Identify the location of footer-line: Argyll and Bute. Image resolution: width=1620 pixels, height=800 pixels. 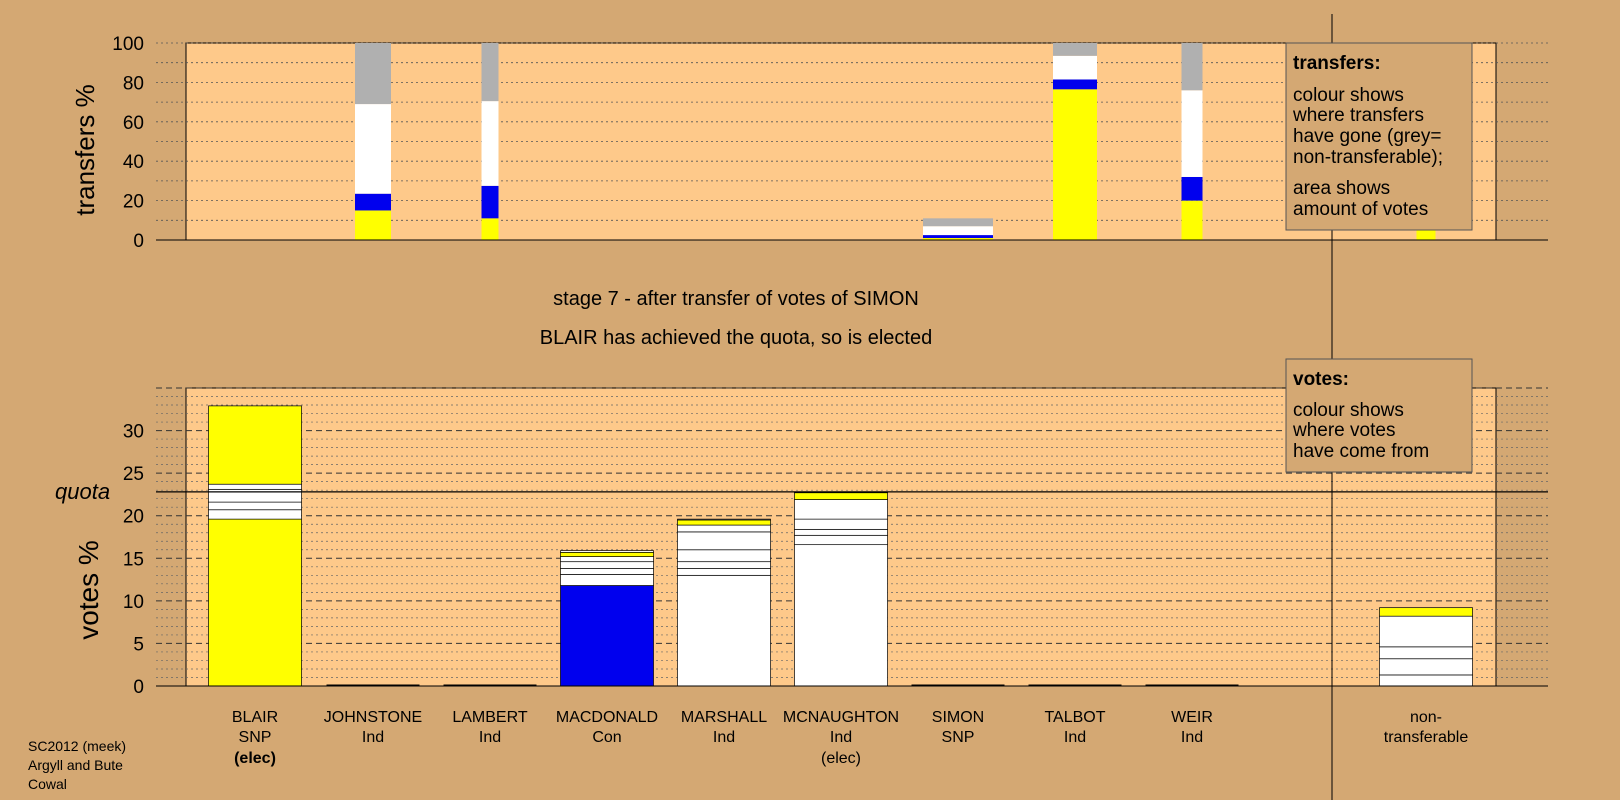
(75, 765).